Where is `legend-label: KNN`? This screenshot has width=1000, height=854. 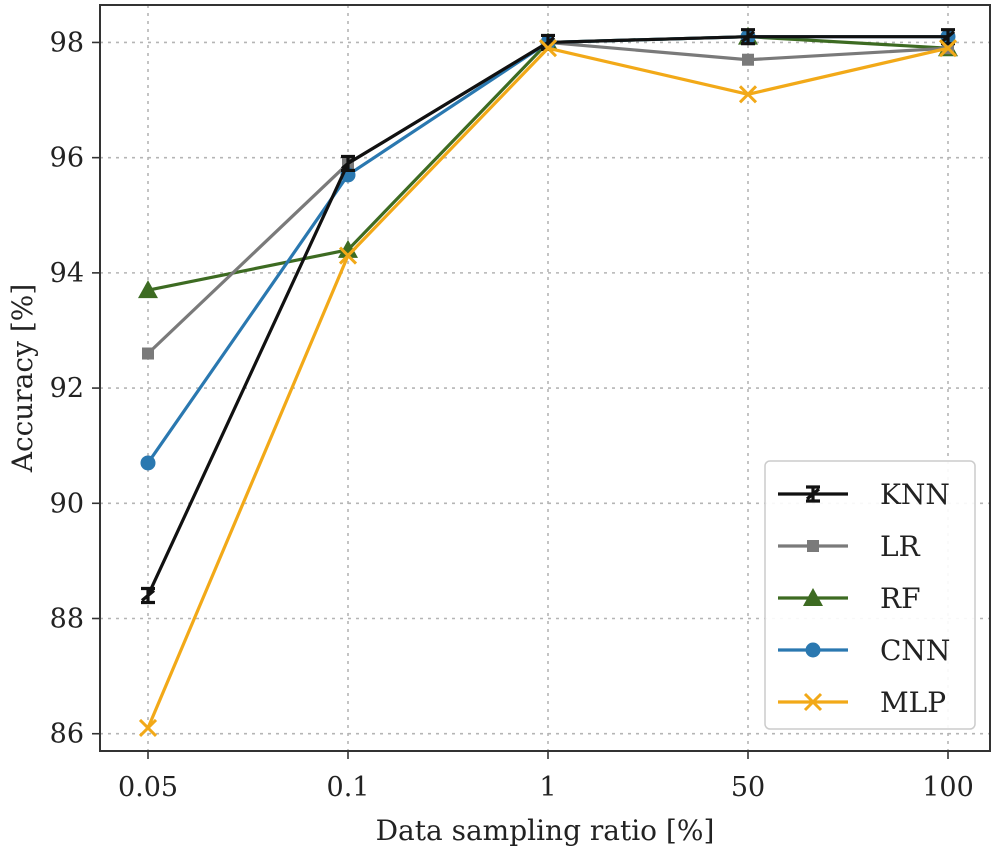
legend-label: KNN is located at coordinates (915, 494).